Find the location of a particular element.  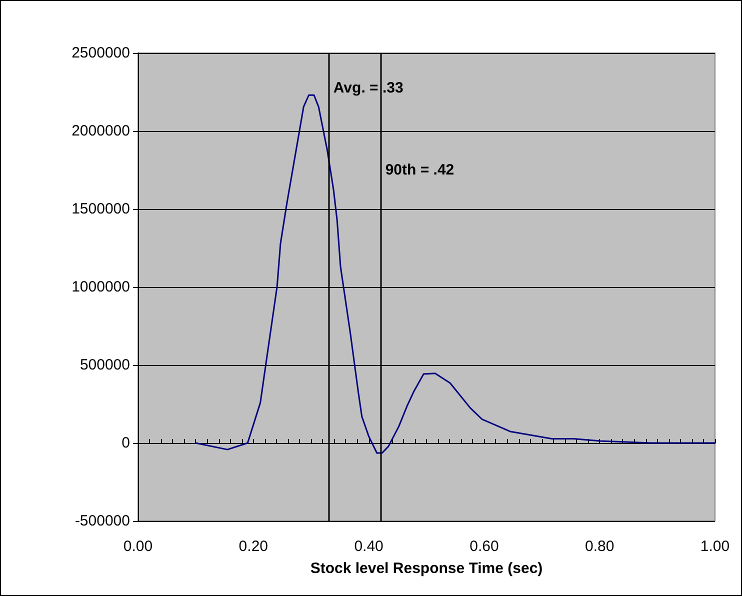

y-tick-label: 2500000 is located at coordinates (101, 53).